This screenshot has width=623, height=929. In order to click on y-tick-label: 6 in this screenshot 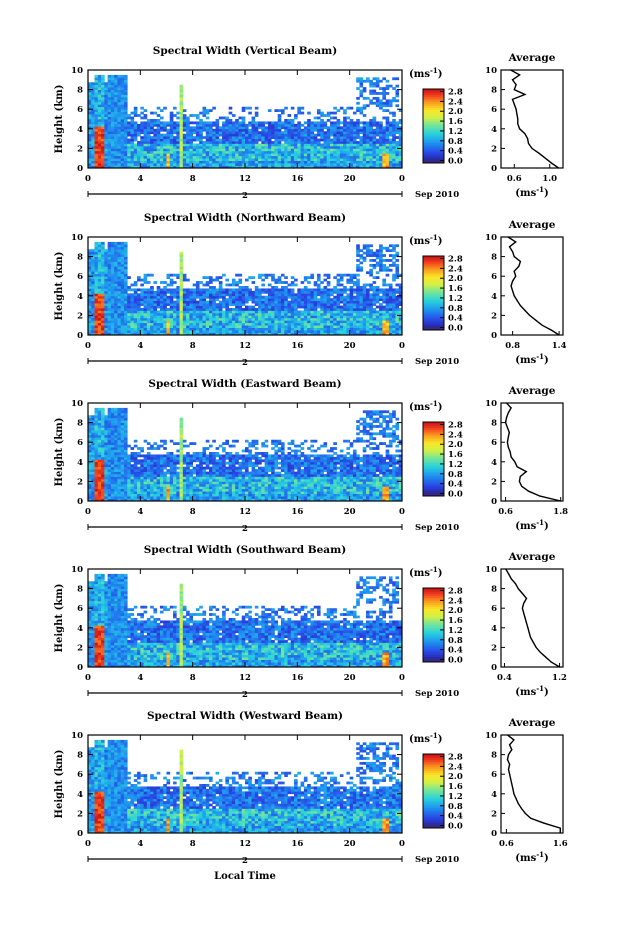, I will do `click(80, 110)`.